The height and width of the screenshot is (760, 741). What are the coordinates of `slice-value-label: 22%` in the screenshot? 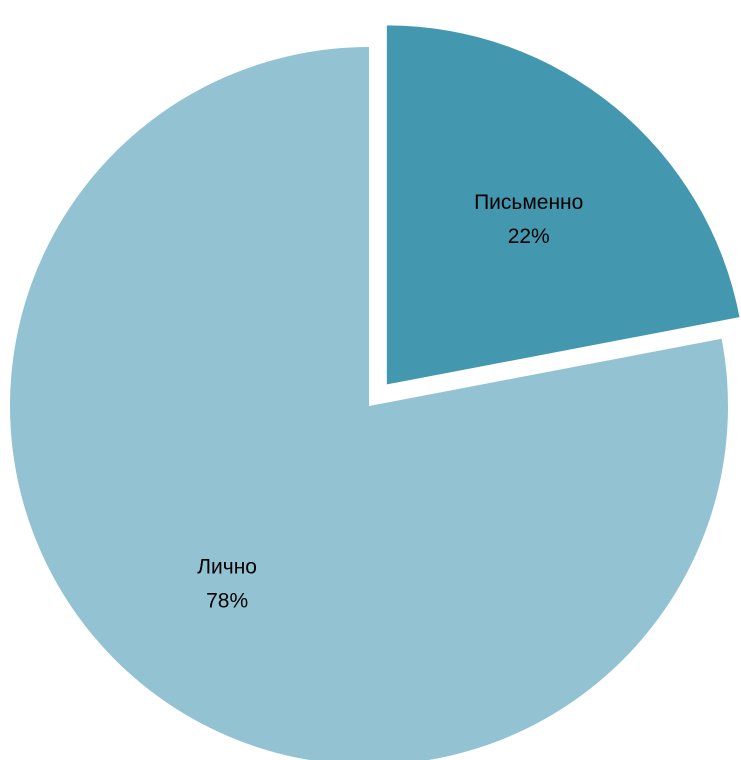 It's located at (529, 236).